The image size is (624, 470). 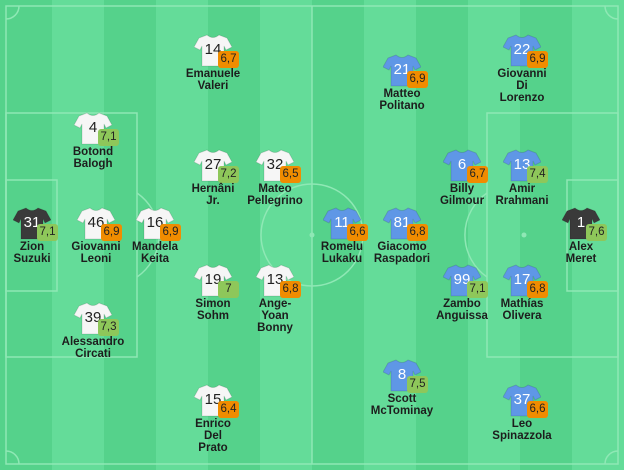 What do you see at coordinates (402, 106) in the screenshot?
I see `player-name-line: Politano` at bounding box center [402, 106].